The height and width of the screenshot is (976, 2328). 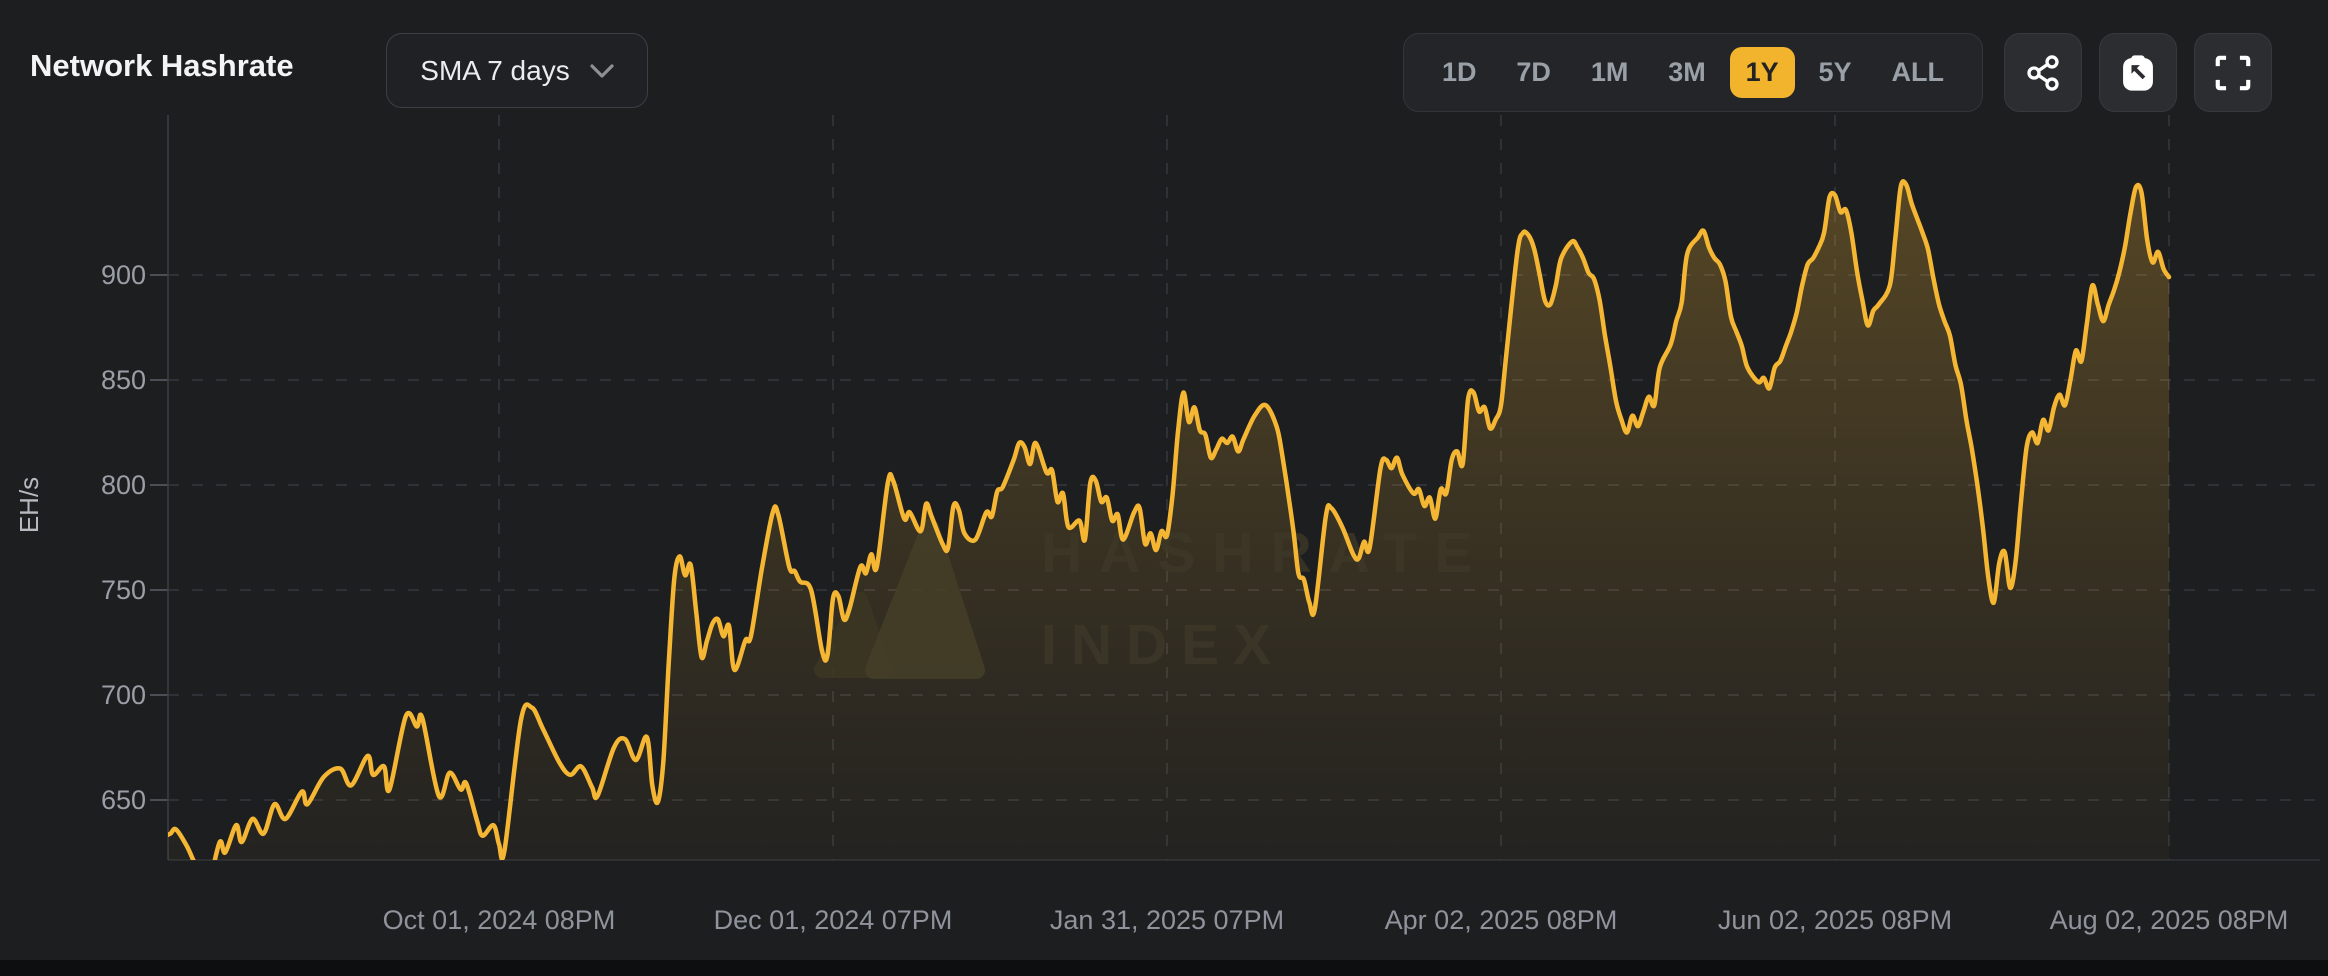 What do you see at coordinates (1459, 72) in the screenshot?
I see `range-button-1d: 1D` at bounding box center [1459, 72].